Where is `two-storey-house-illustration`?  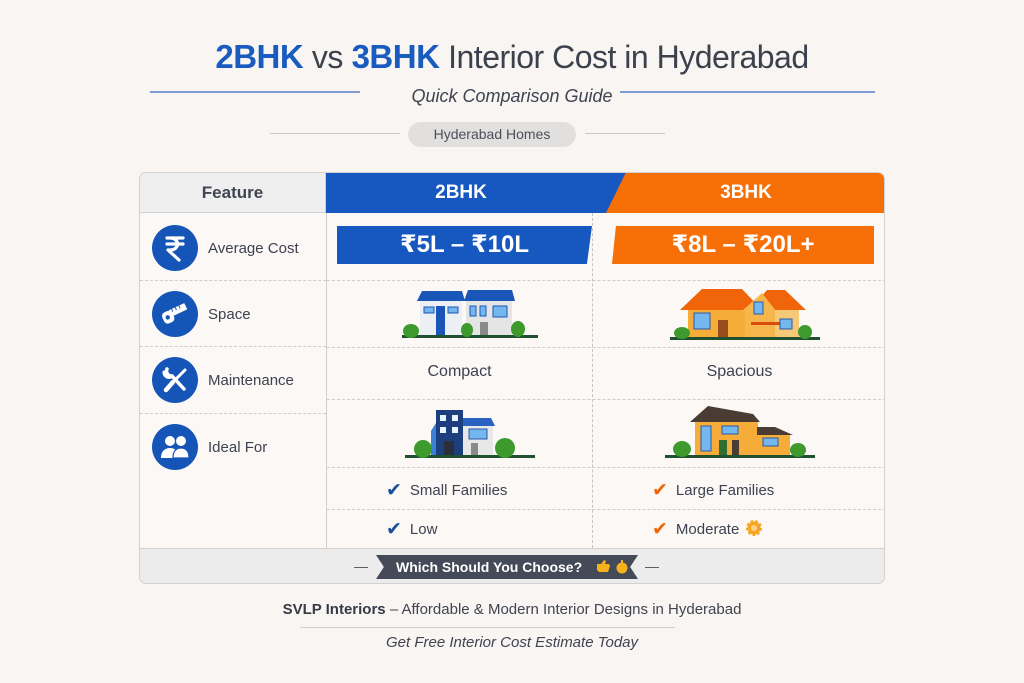 two-storey-house-illustration is located at coordinates (740, 434).